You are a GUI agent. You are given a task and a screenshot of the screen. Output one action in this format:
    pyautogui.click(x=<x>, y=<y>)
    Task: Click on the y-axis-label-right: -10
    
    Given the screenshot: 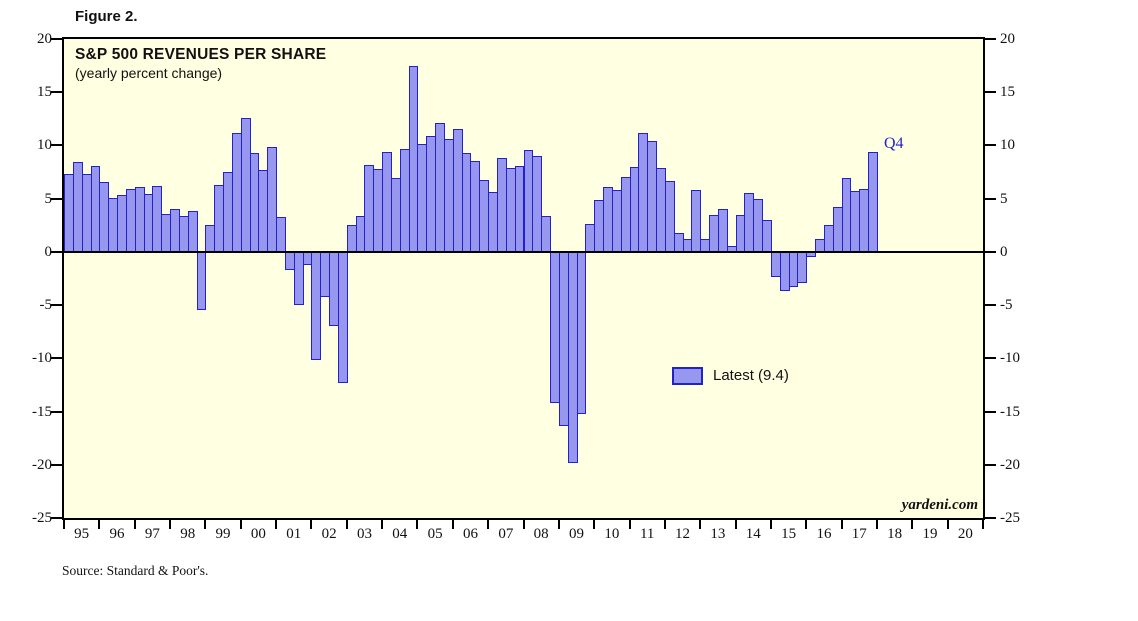 What is the action you would take?
    pyautogui.click(x=1010, y=358)
    